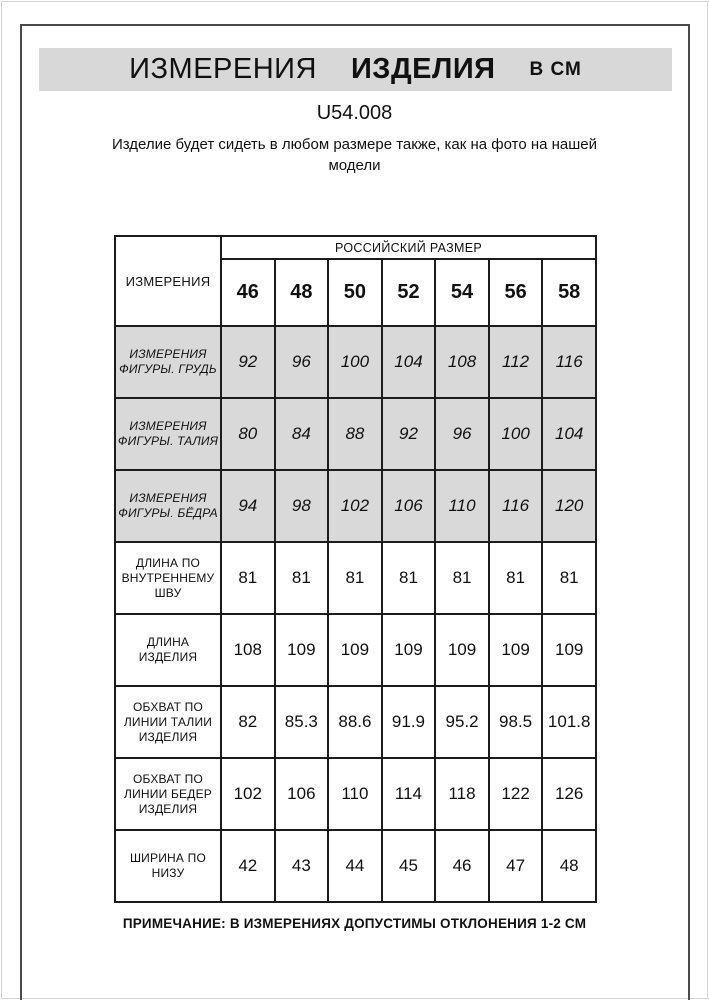  I want to click on row-label: ИЗМЕРЕНИЯ ФИГУРЫ. ГРУДЬ, so click(168, 362).